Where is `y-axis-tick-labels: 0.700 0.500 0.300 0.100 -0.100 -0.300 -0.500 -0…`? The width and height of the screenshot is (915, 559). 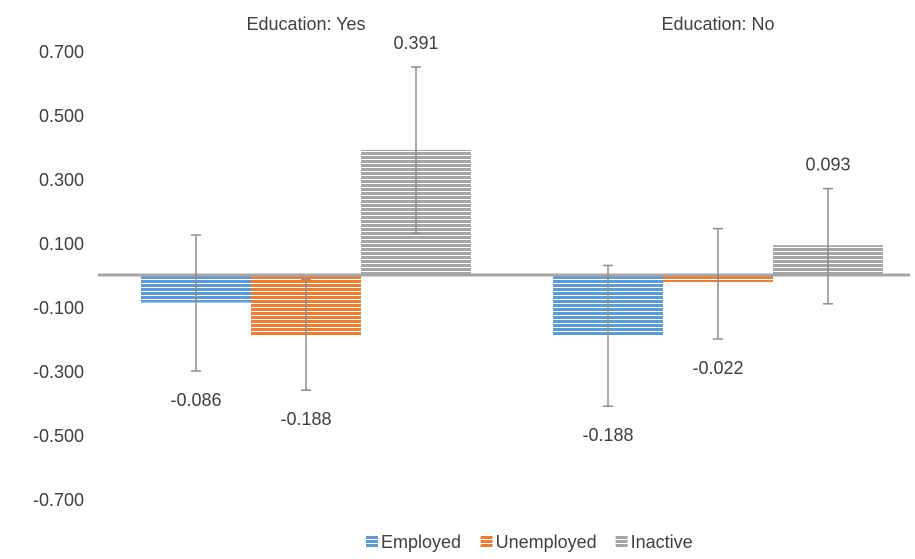 y-axis-tick-labels: 0.700 0.500 0.300 0.100 -0.100 -0.300 -0.500 -0… is located at coordinates (58, 276).